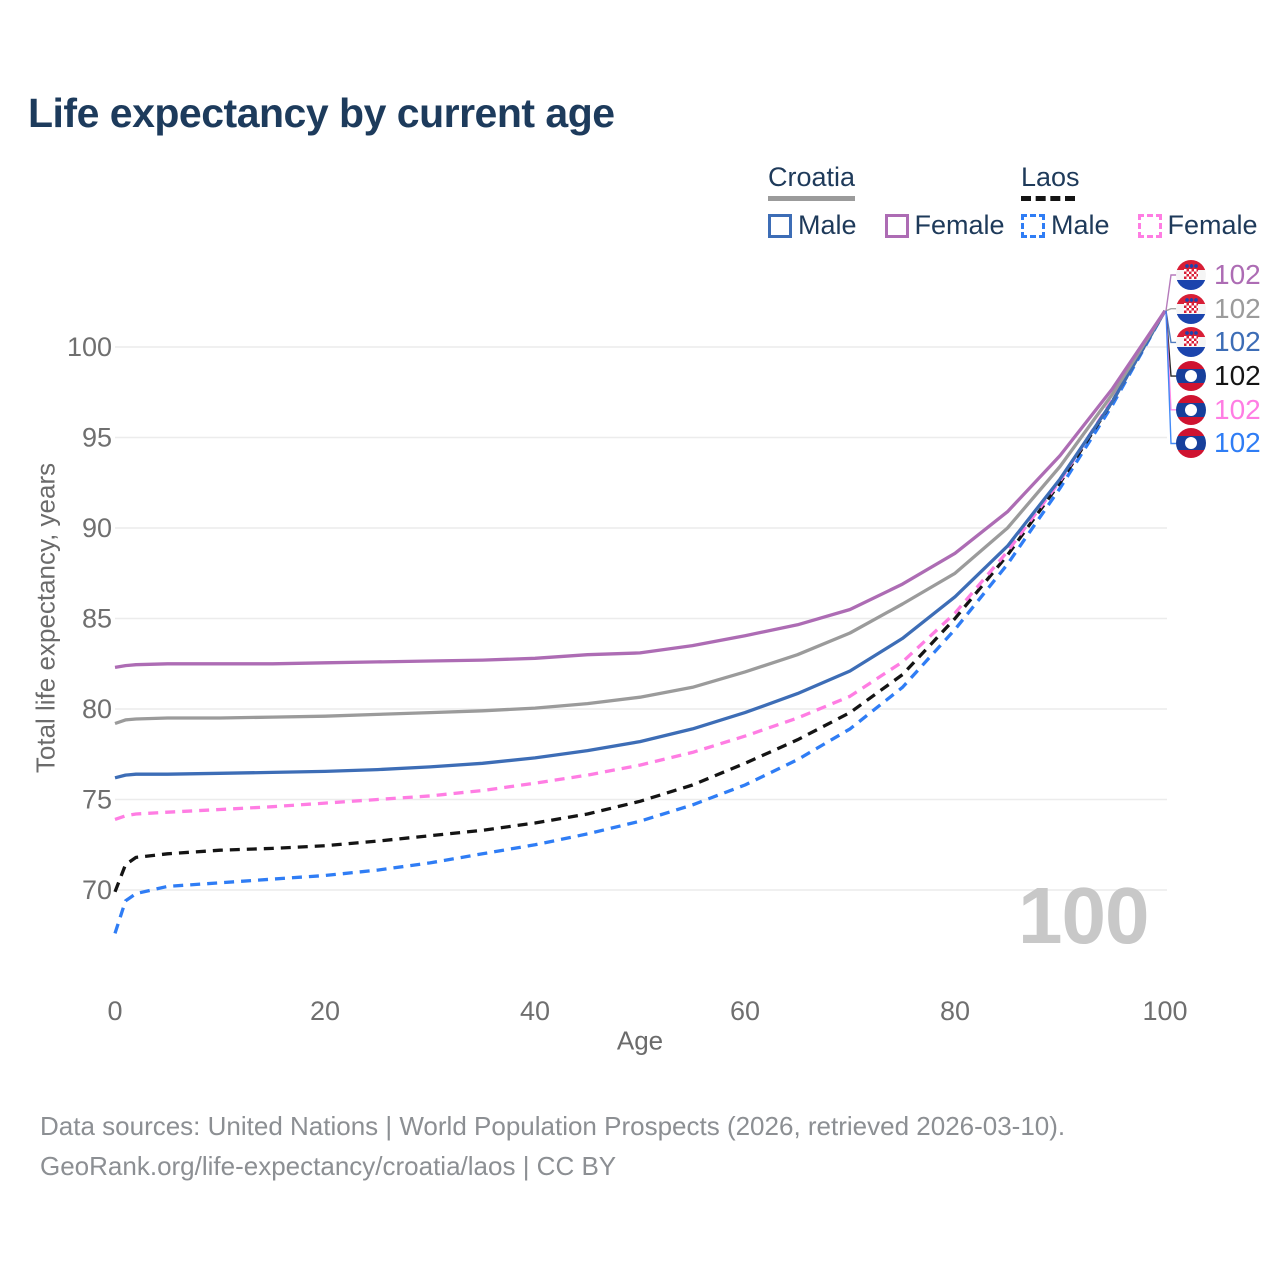 The height and width of the screenshot is (1280, 1280). Describe the element at coordinates (827, 225) in the screenshot. I see `croatia-male-label: Male` at that location.